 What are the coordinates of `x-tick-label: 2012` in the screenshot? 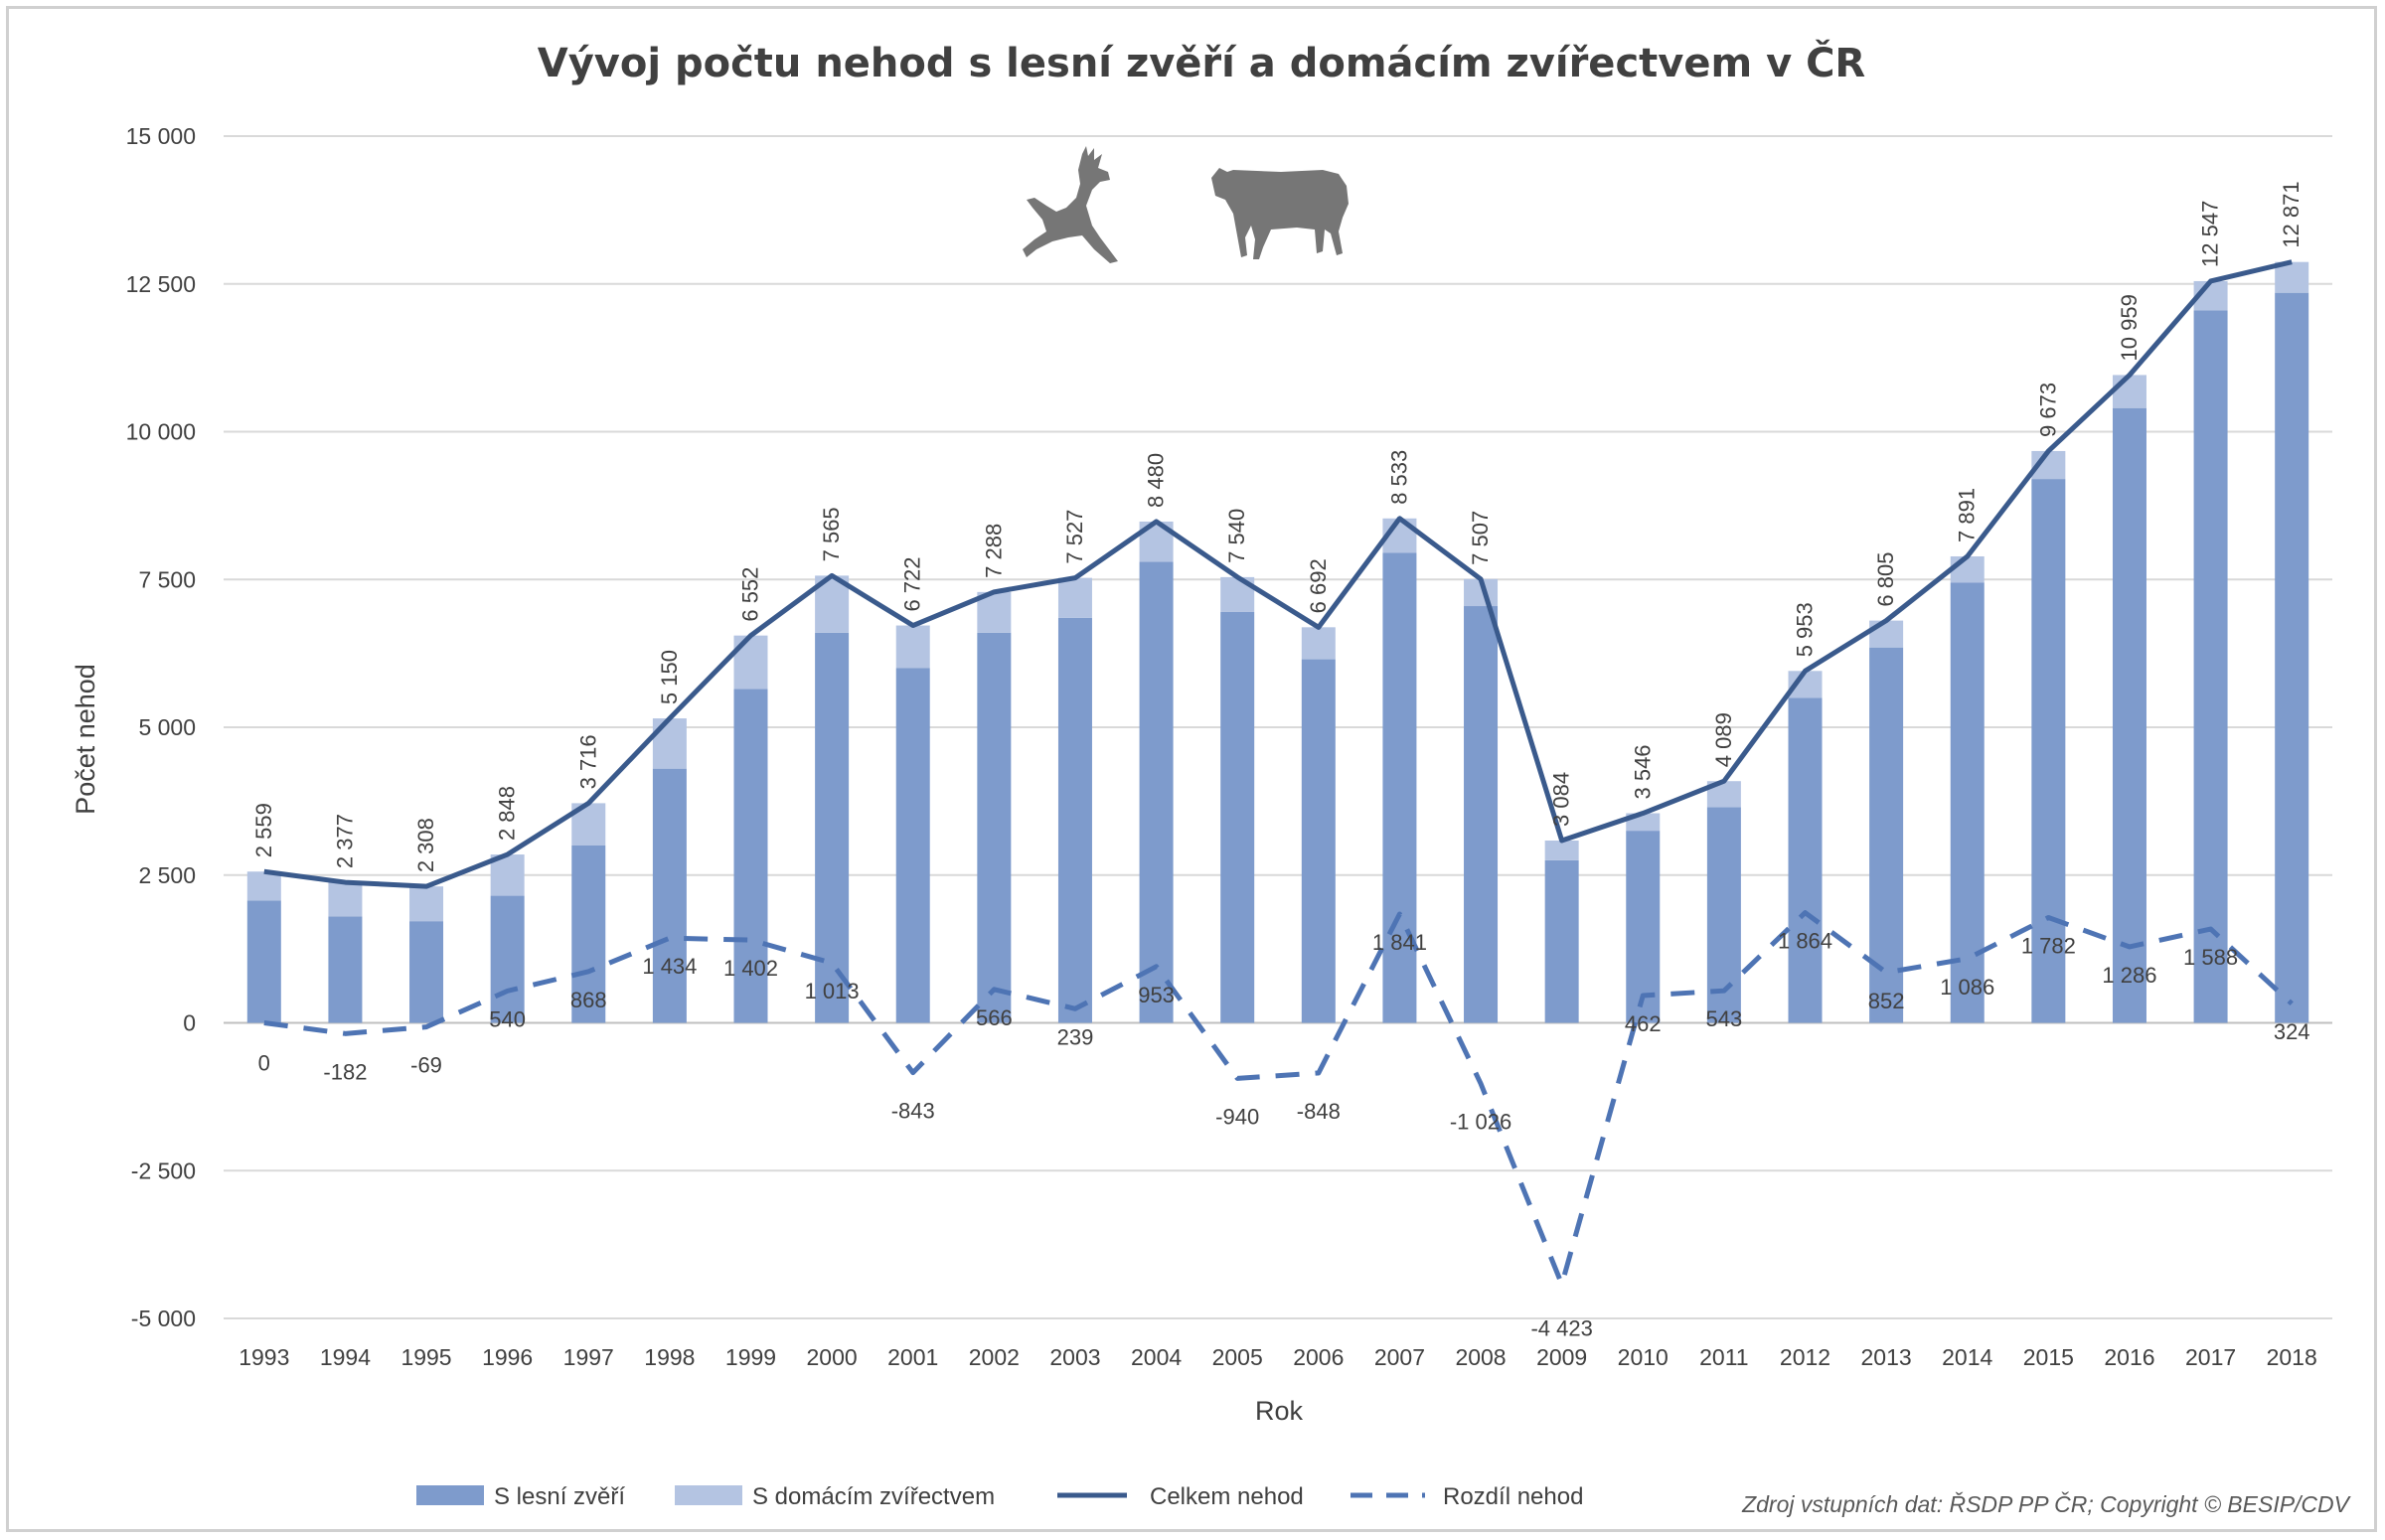 It's located at (1805, 1357).